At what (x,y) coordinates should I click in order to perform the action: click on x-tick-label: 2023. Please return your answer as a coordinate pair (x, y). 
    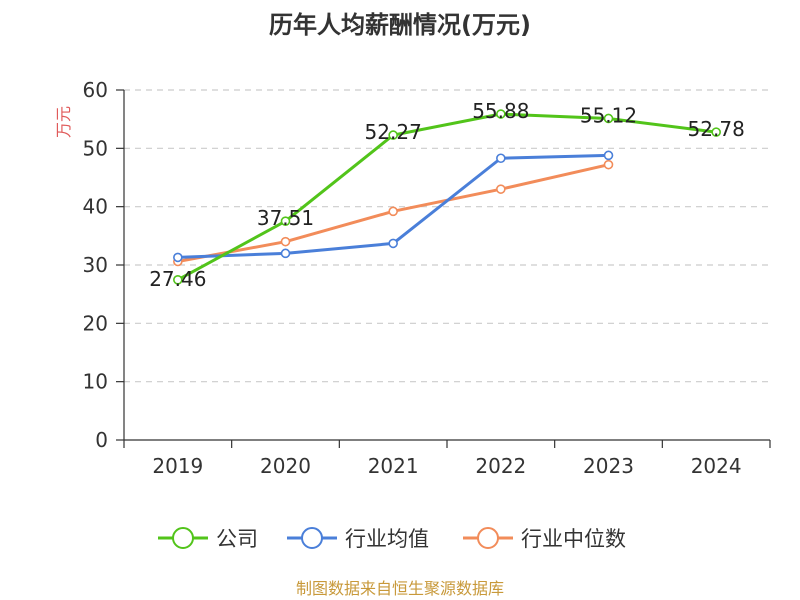
    Looking at the image, I should click on (608, 466).